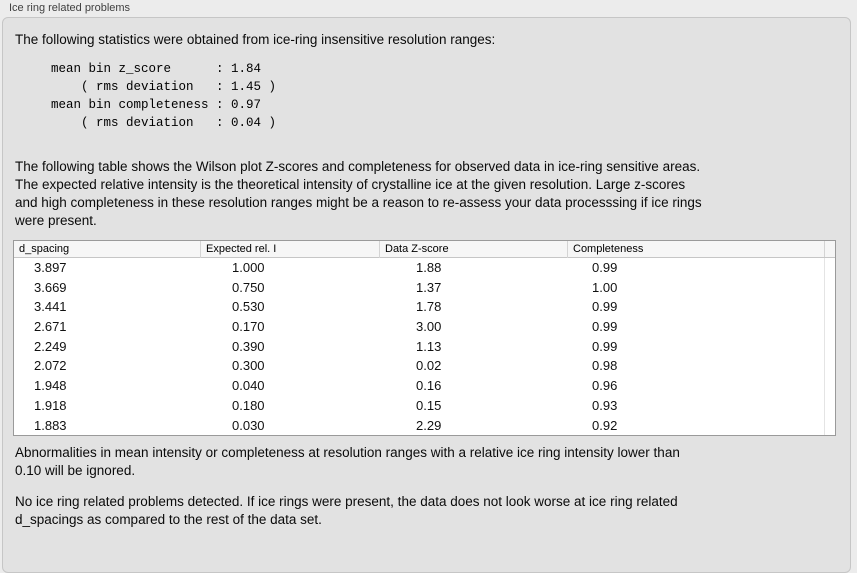 This screenshot has height=573, width=857. Describe the element at coordinates (248, 307) in the screenshot. I see `table-cell: 0.530` at that location.